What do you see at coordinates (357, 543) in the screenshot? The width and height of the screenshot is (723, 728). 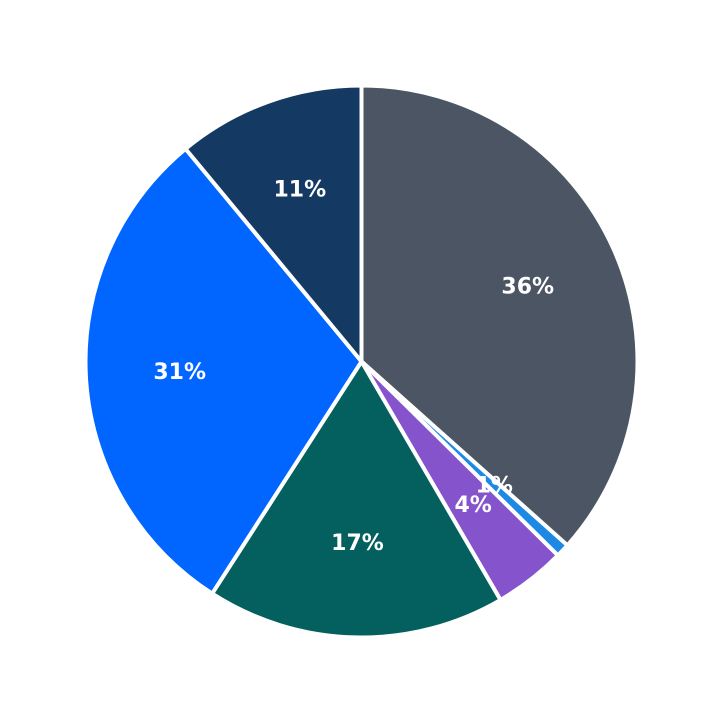 I see `pie-slice-label-3: 17%` at bounding box center [357, 543].